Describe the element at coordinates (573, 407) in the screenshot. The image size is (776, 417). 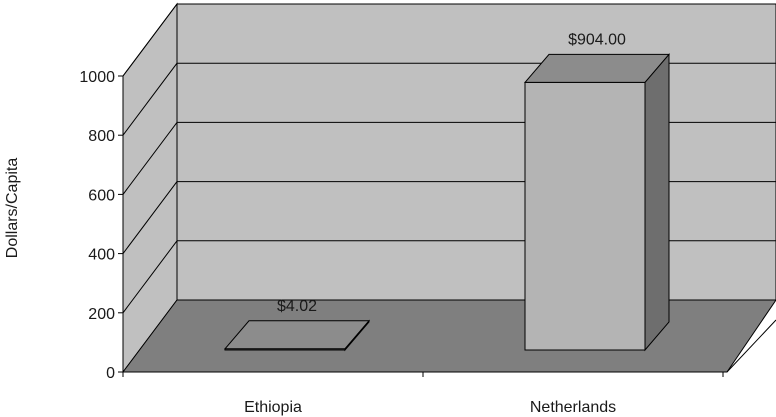
I see `x-tick-label-netherlands: Netherlands` at that location.